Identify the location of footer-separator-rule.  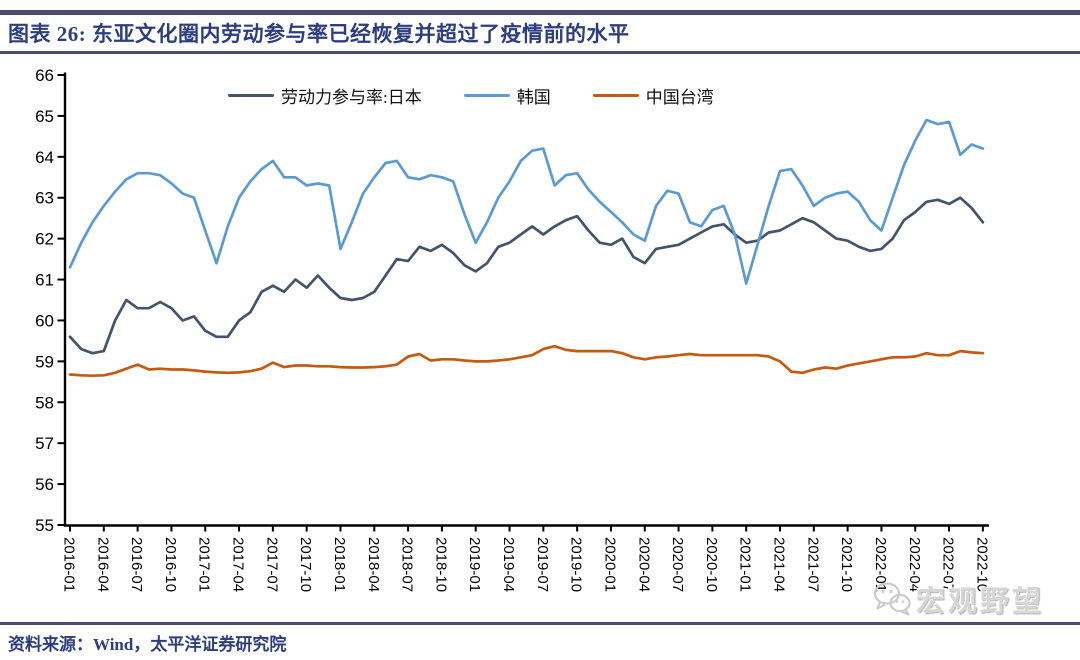
(540, 623).